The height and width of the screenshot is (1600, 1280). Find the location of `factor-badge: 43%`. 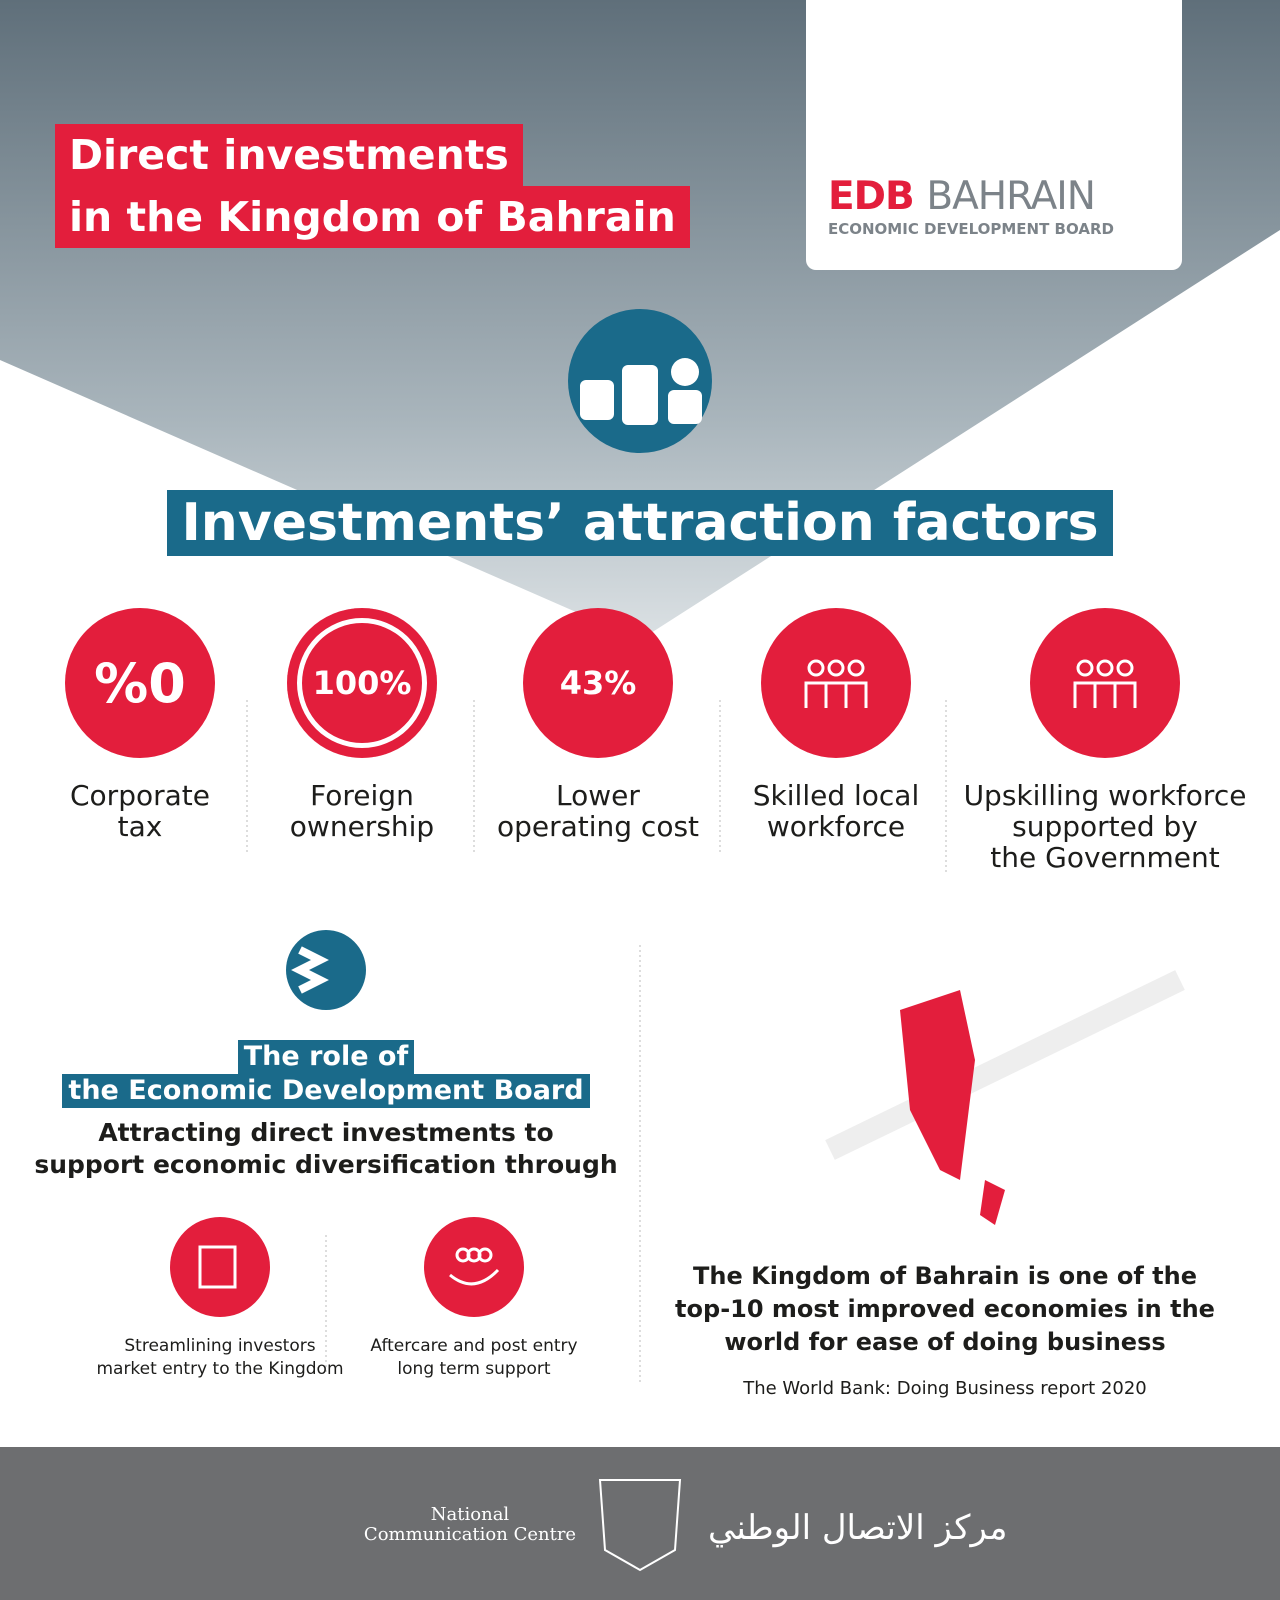

factor-badge: 43% is located at coordinates (598, 683).